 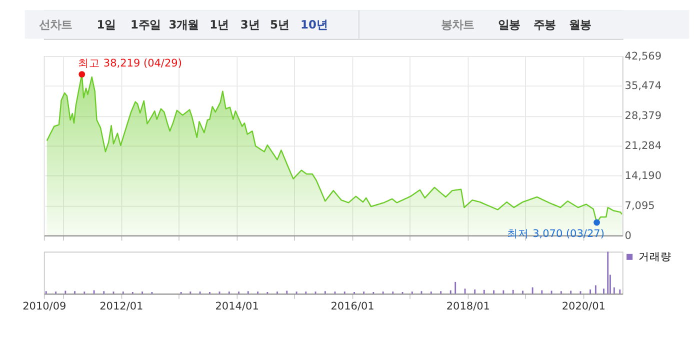 What do you see at coordinates (639, 206) in the screenshot?
I see `y-tick-label: 7,095` at bounding box center [639, 206].